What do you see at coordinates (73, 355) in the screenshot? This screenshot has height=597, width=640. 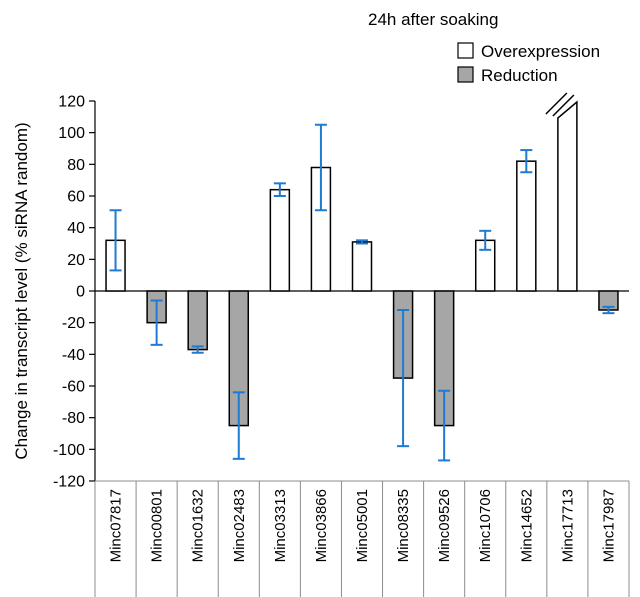 I see `y-tick-label: -40` at bounding box center [73, 355].